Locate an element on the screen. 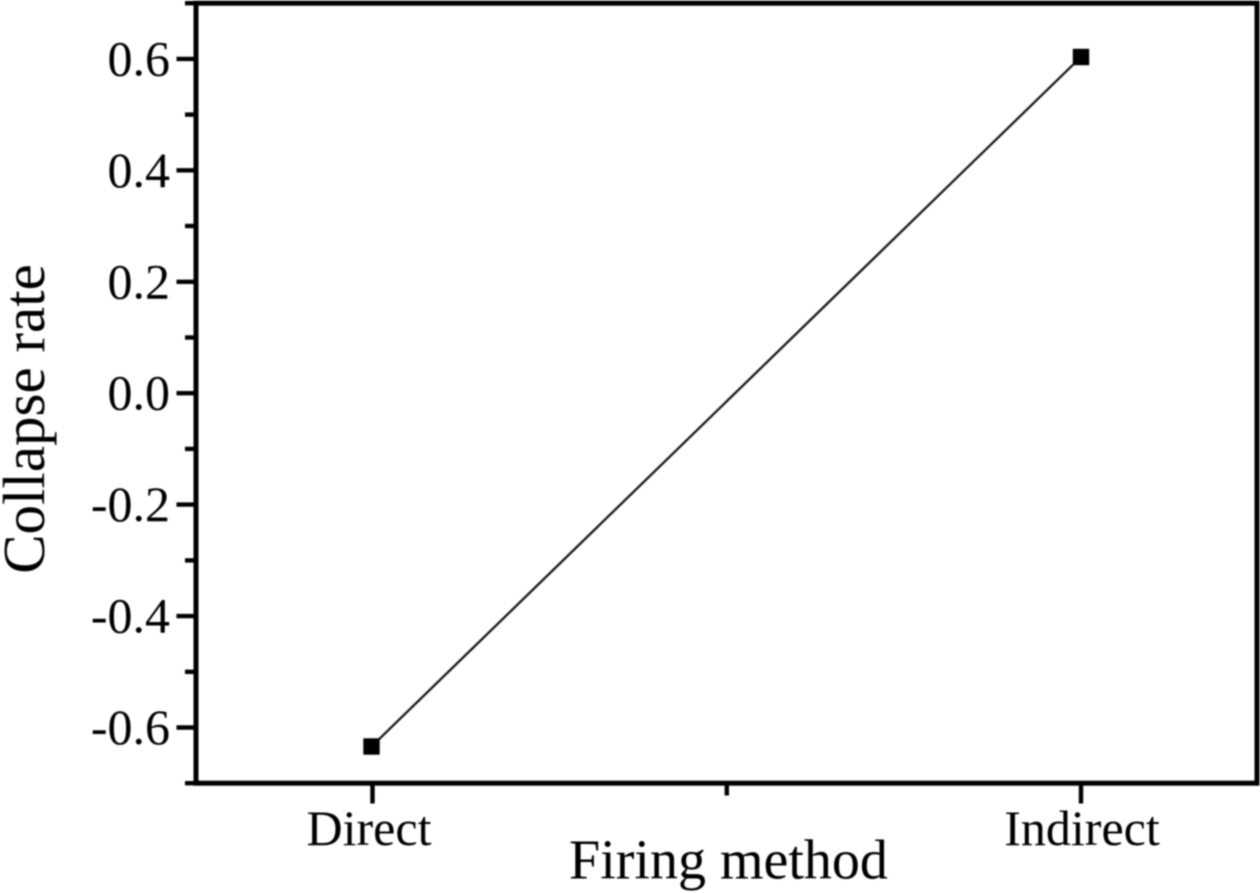 The image size is (1260, 893). svg-text: Direct is located at coordinates (369, 828).